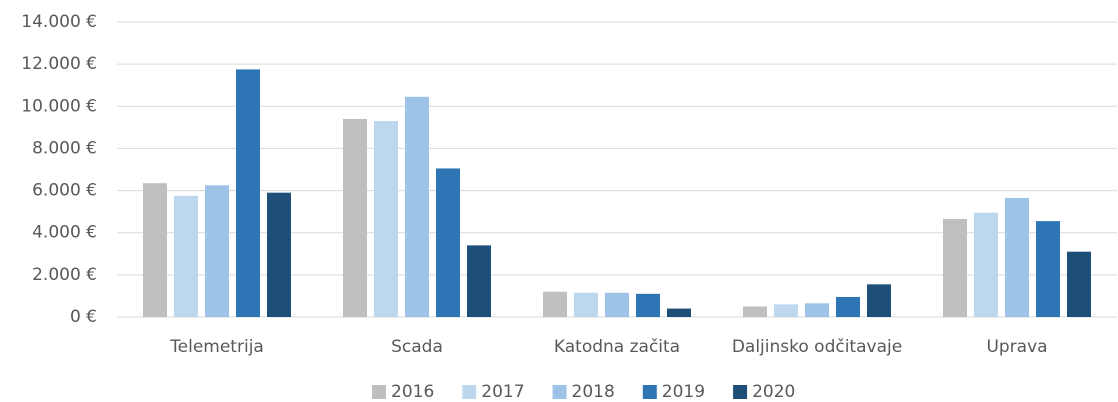 This screenshot has width=1118, height=402. I want to click on legend-label: 2016, so click(412, 392).